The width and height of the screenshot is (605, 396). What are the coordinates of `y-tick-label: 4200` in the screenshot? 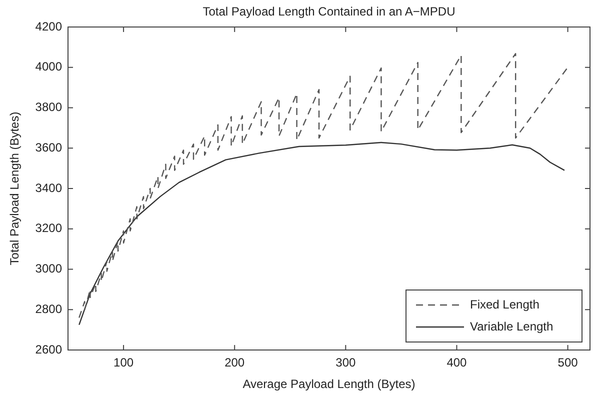 It's located at (48, 26).